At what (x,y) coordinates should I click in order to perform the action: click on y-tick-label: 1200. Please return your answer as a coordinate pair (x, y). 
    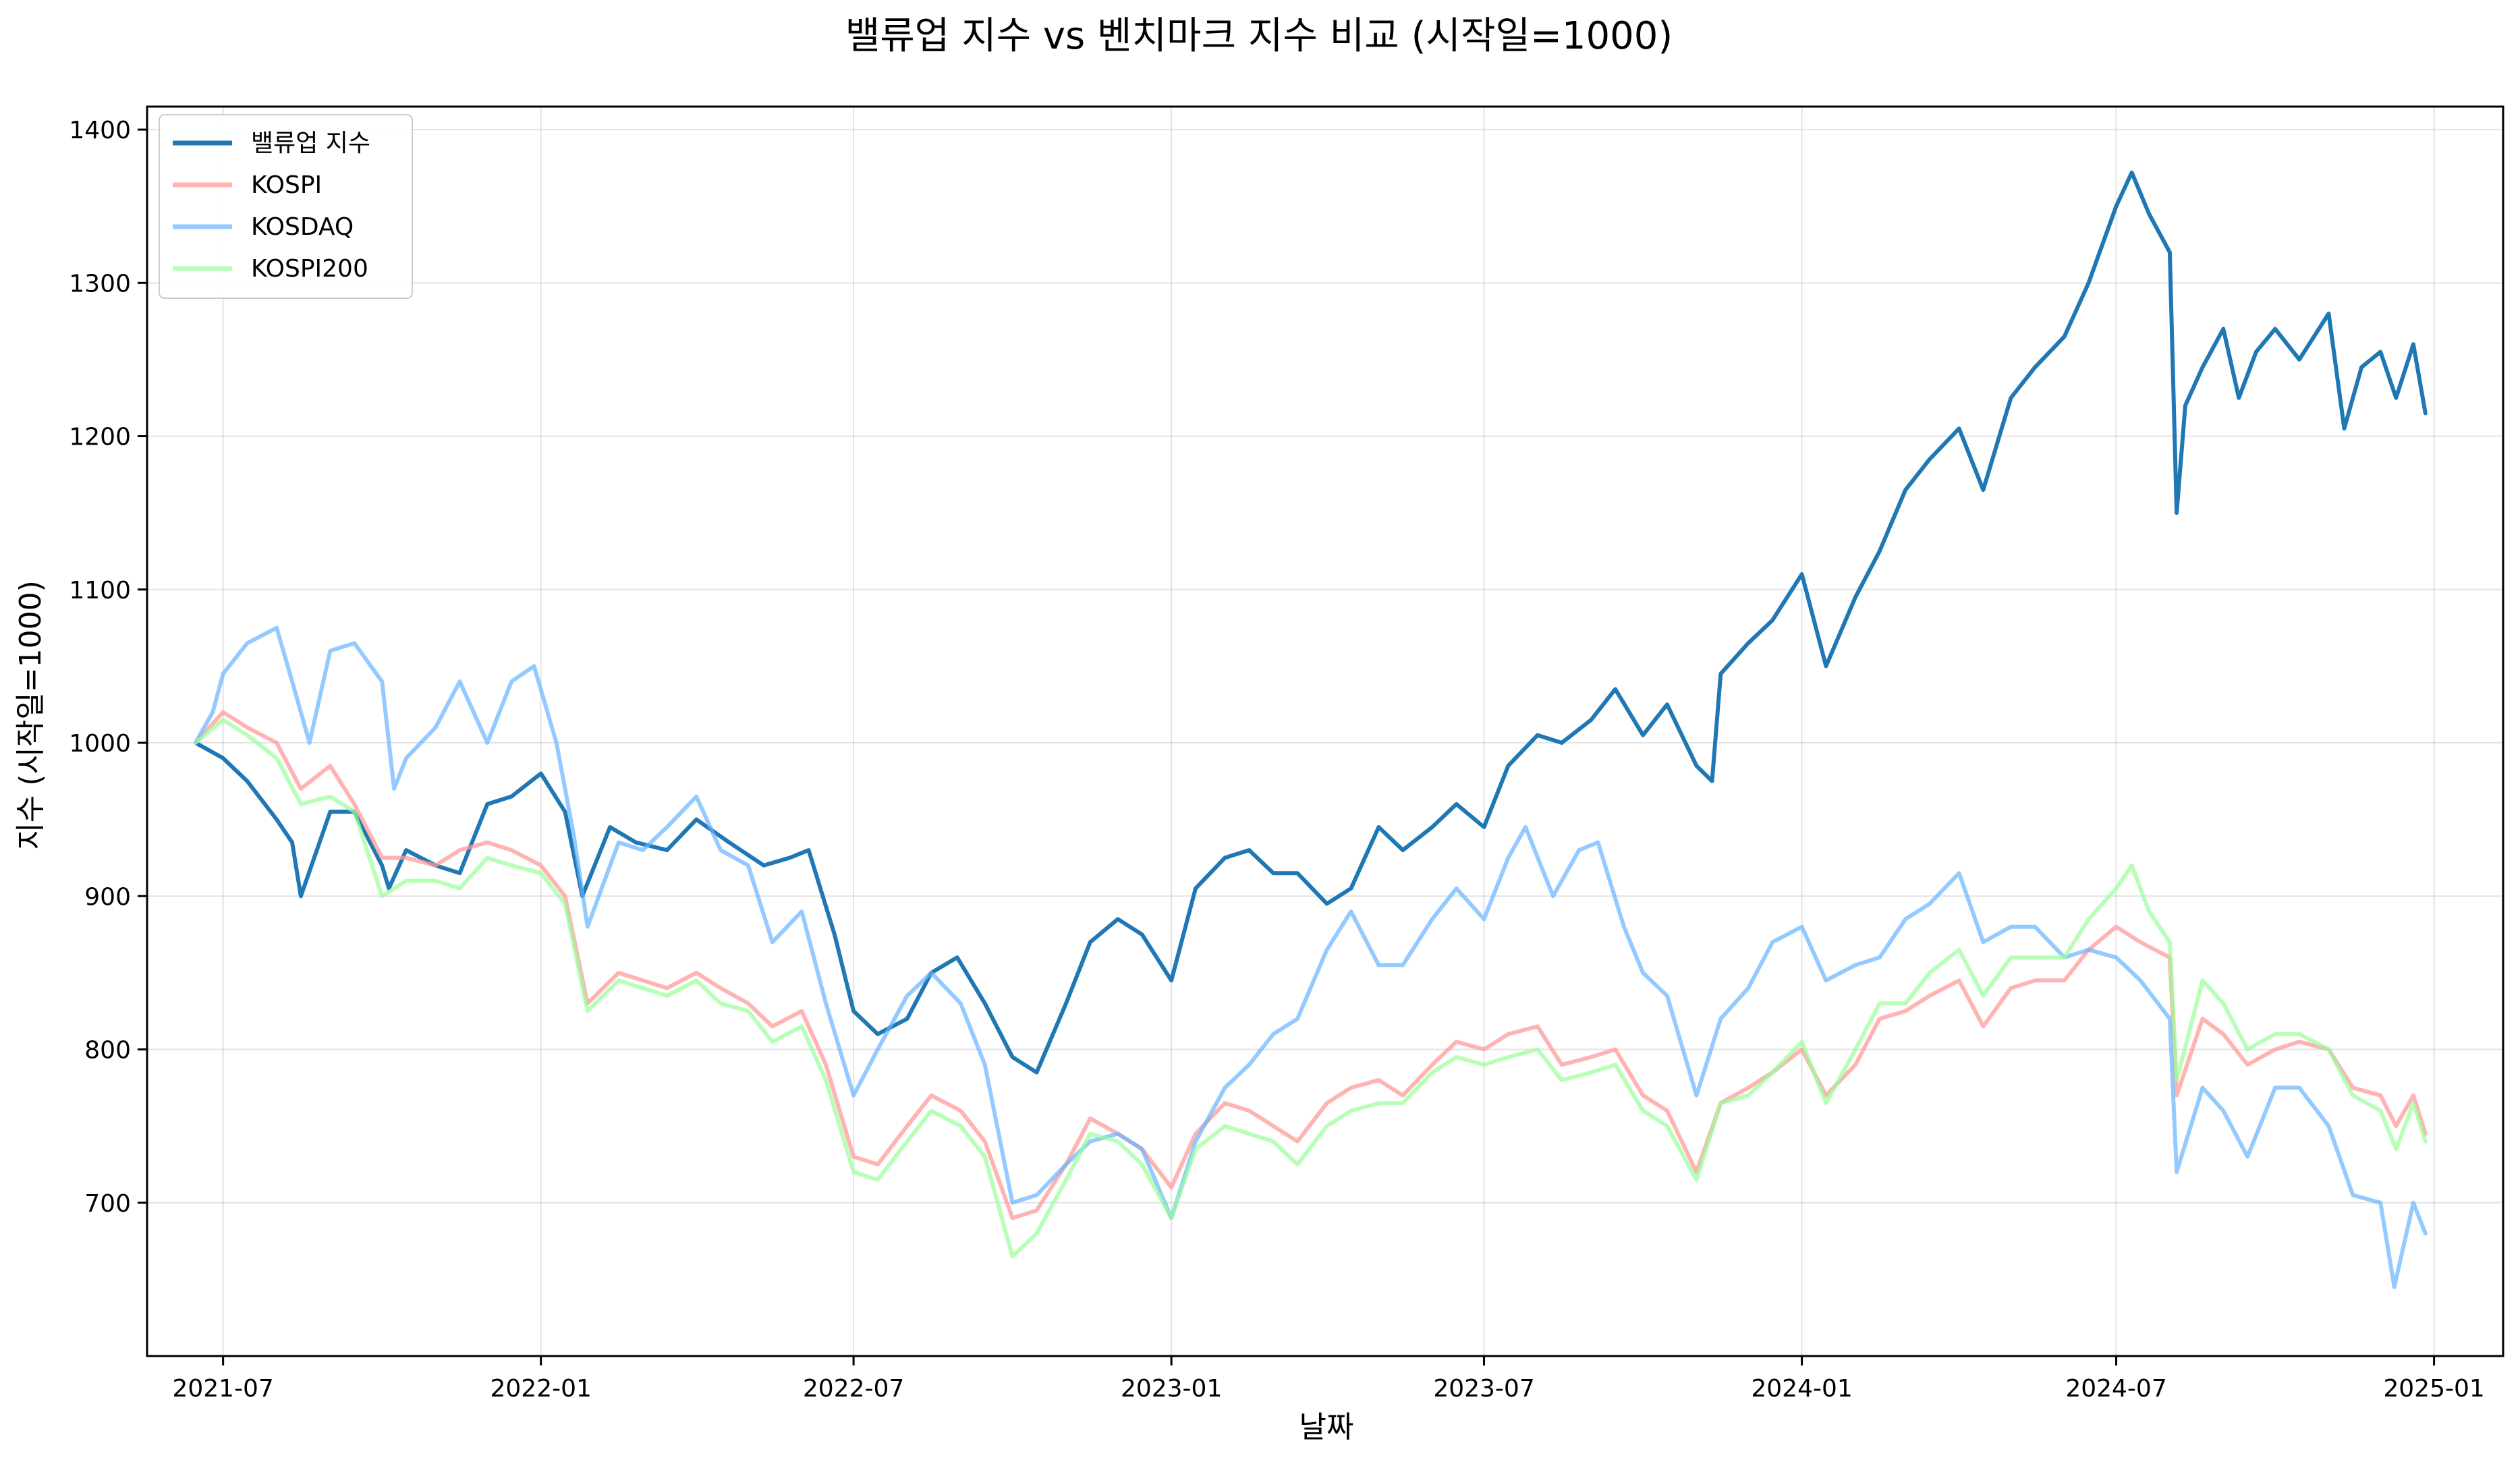
    Looking at the image, I should click on (100, 437).